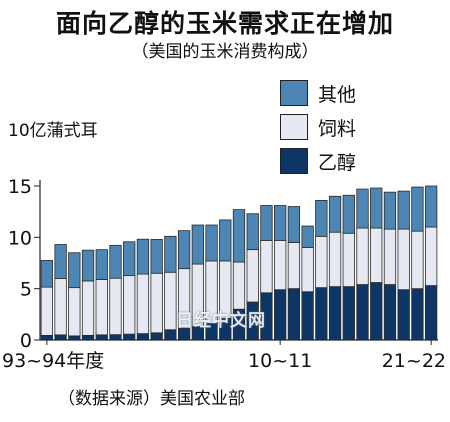 This screenshot has height=422, width=450. Describe the element at coordinates (224, 23) in the screenshot. I see `chart-title: 面向乙醇的玉米需求正在增加` at that location.